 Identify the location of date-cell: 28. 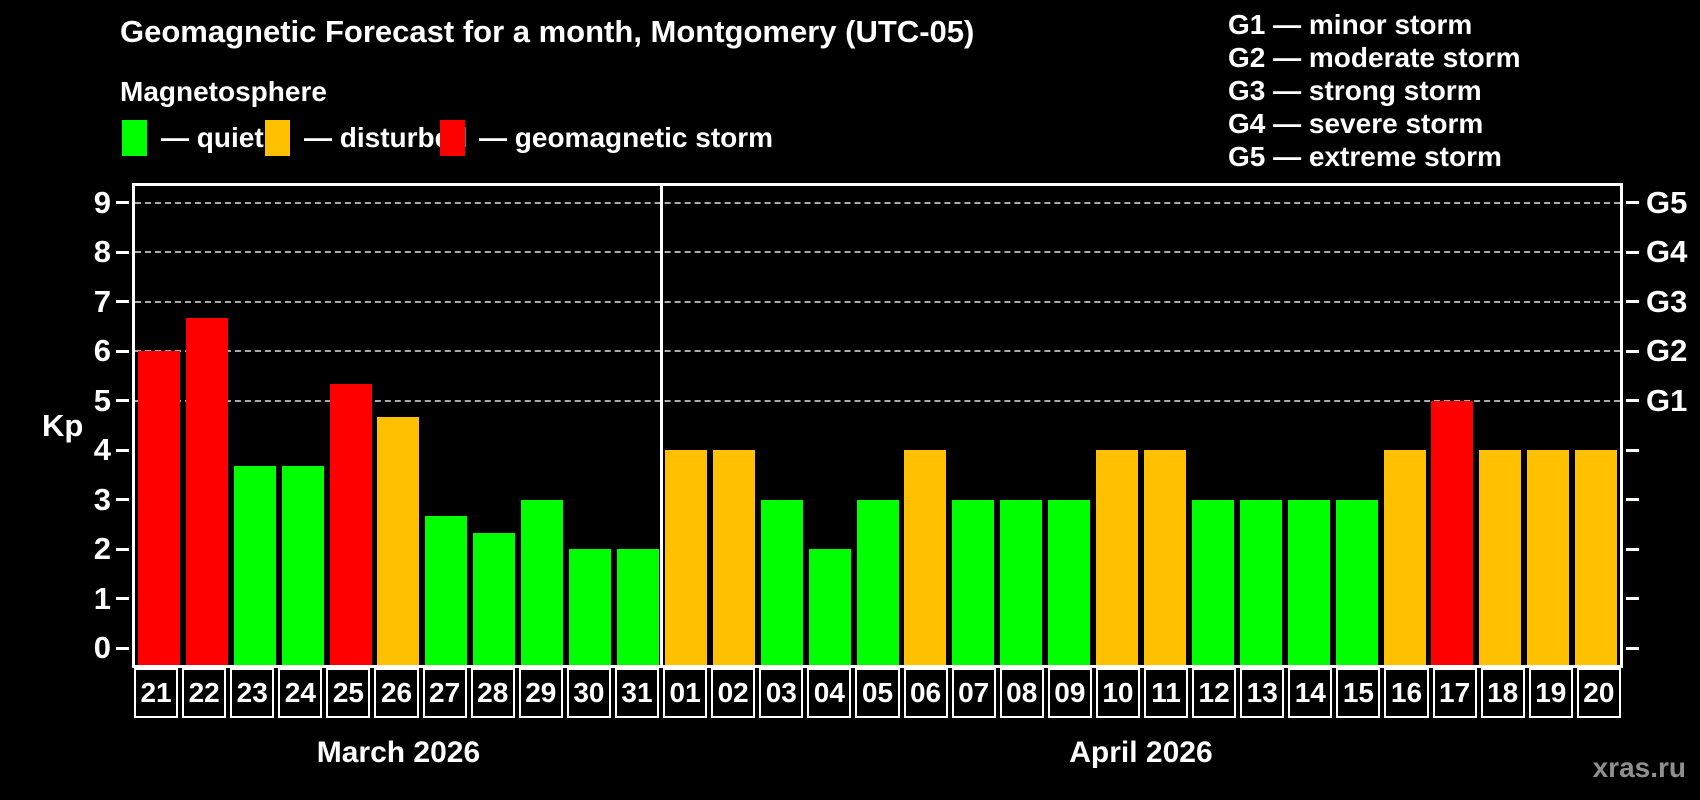
(492, 693).